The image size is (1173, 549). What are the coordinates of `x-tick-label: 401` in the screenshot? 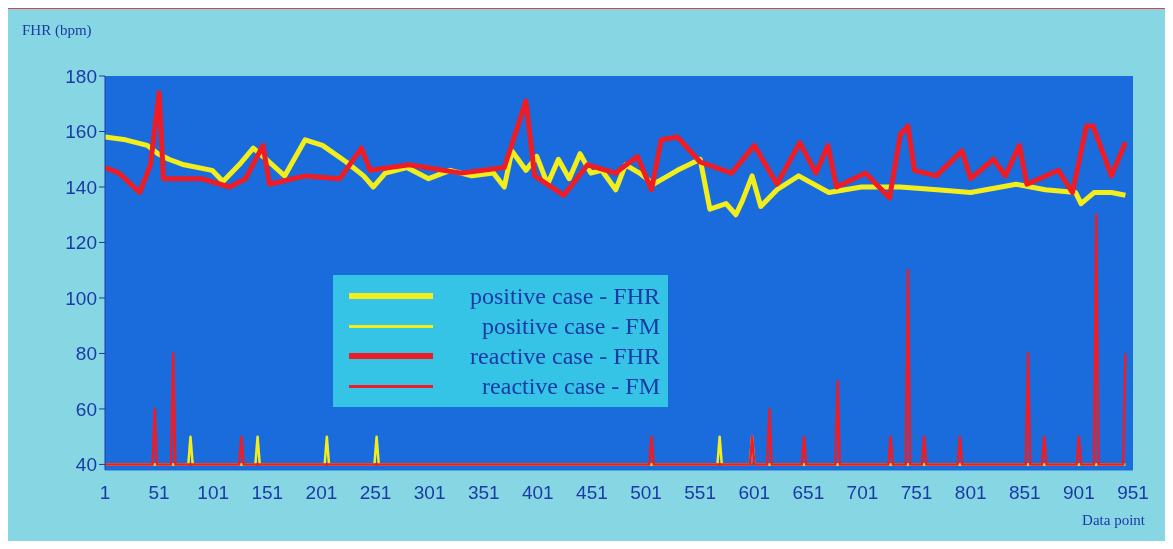 It's located at (537, 493).